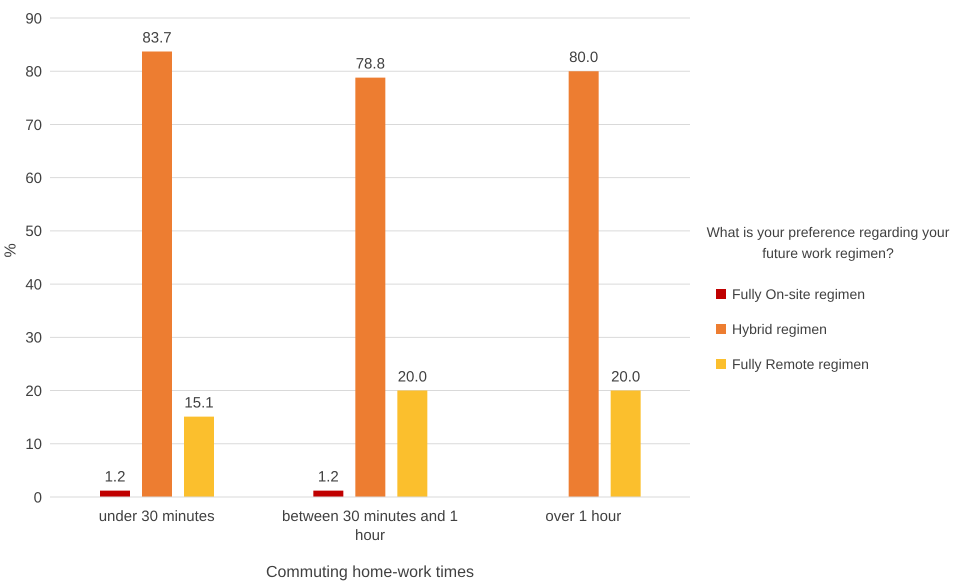 The image size is (964, 587). Describe the element at coordinates (33, 391) in the screenshot. I see `y-tick-label: 20` at that location.